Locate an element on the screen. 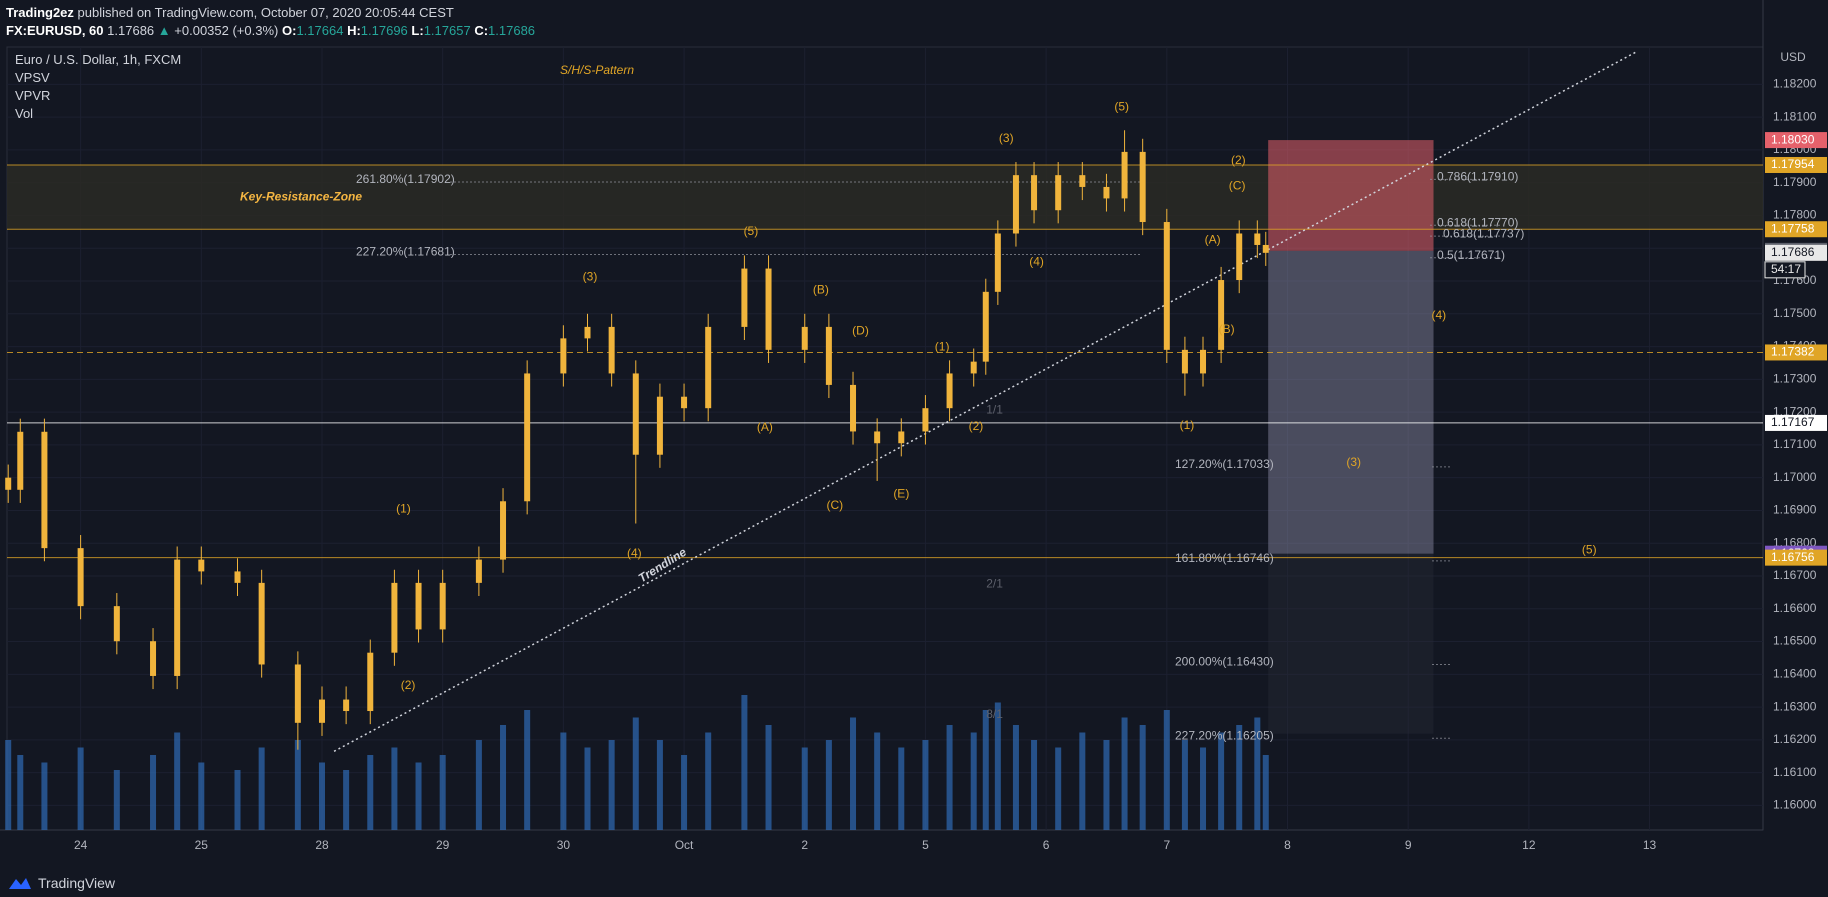 The image size is (1828, 897). x-tick-label: 6 is located at coordinates (1046, 845).